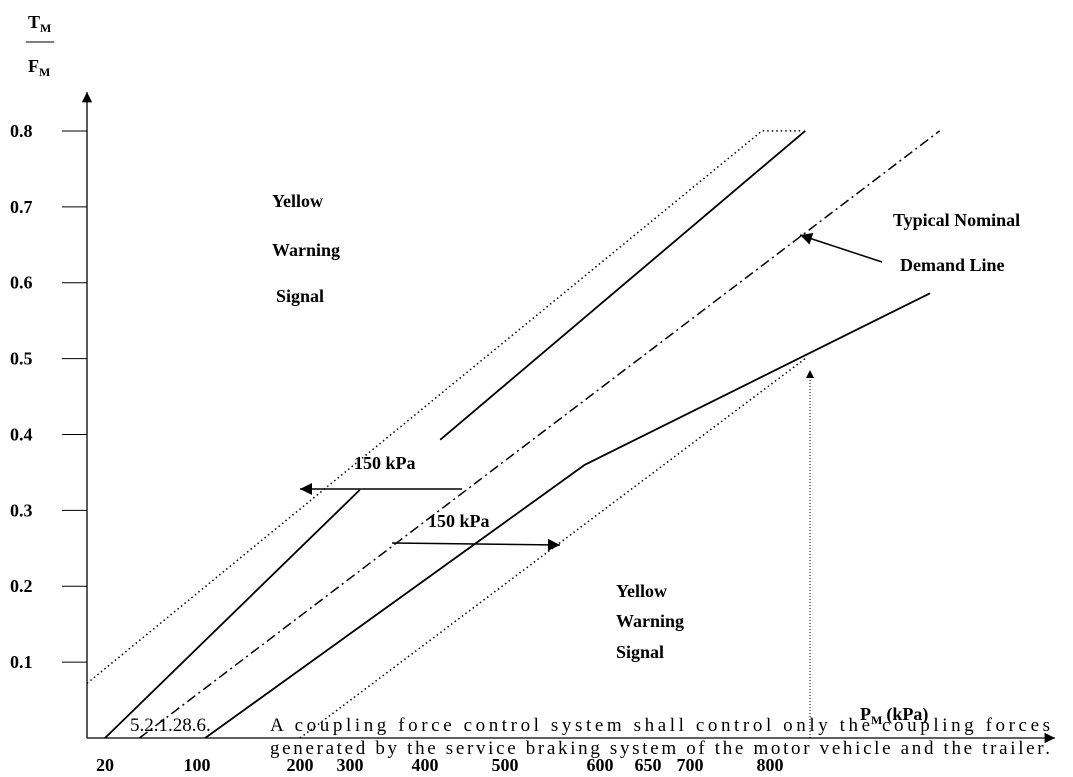 This screenshot has width=1073, height=777. What do you see at coordinates (770, 765) in the screenshot?
I see `x-tick-label: 800` at bounding box center [770, 765].